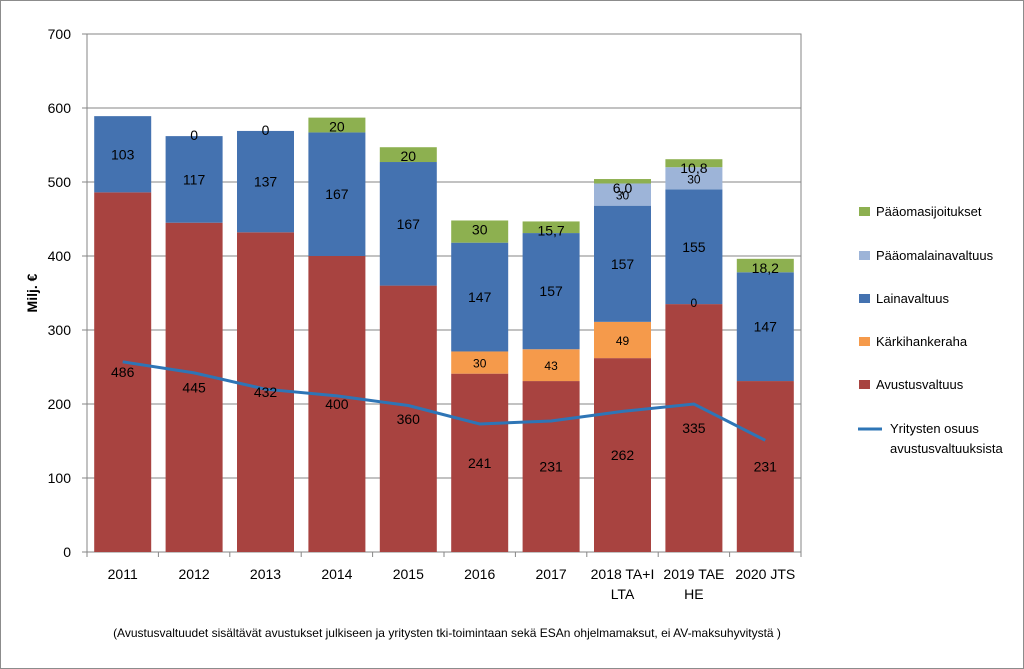  Describe the element at coordinates (693, 168) in the screenshot. I see `data-label: 10,8` at that location.